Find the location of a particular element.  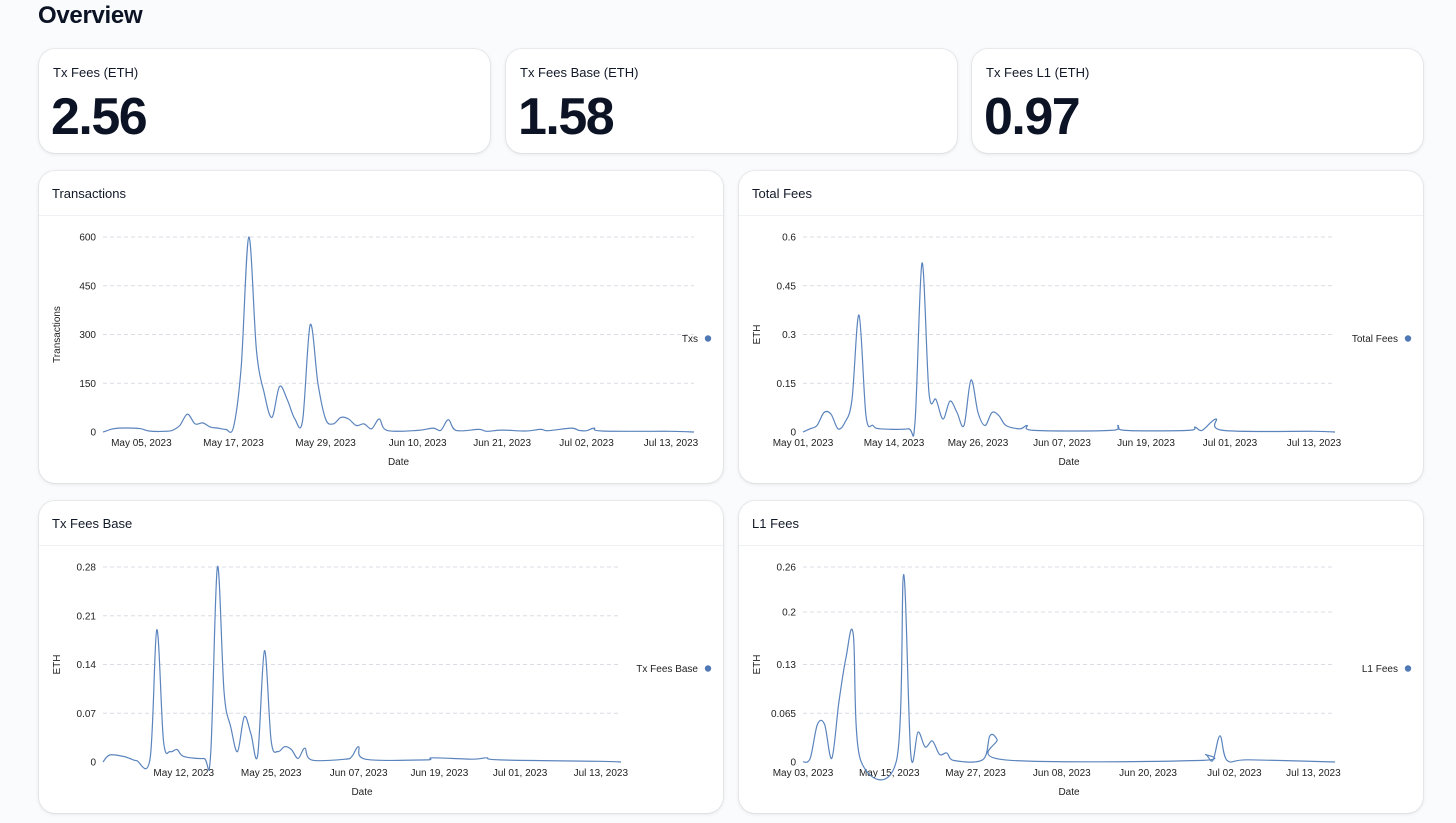

stat-card-tx-fees: Tx Fees (ETH) 2.56 is located at coordinates (264, 101).